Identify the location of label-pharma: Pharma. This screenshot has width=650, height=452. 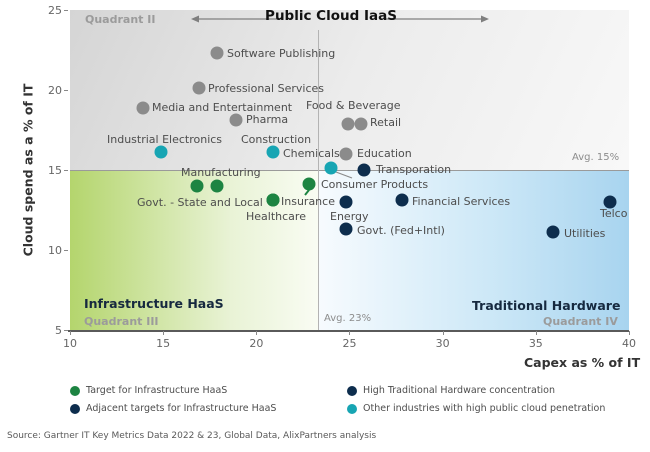
(267, 119).